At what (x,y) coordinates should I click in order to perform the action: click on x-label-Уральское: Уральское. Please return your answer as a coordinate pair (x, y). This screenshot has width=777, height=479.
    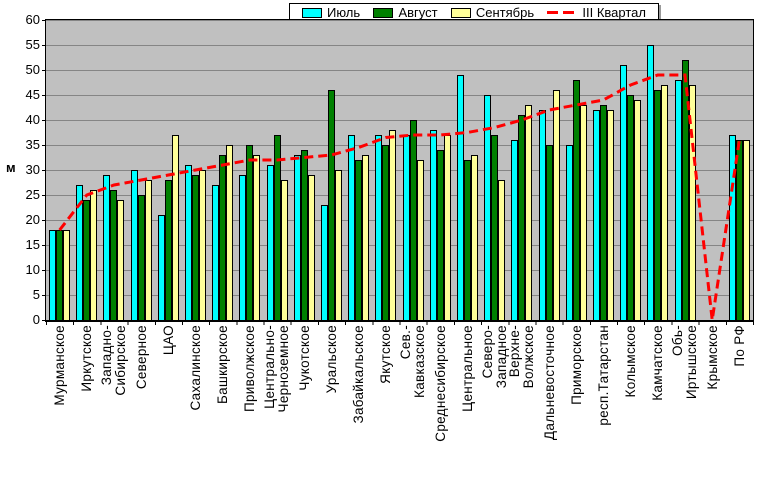
    Looking at the image, I should click on (331, 359).